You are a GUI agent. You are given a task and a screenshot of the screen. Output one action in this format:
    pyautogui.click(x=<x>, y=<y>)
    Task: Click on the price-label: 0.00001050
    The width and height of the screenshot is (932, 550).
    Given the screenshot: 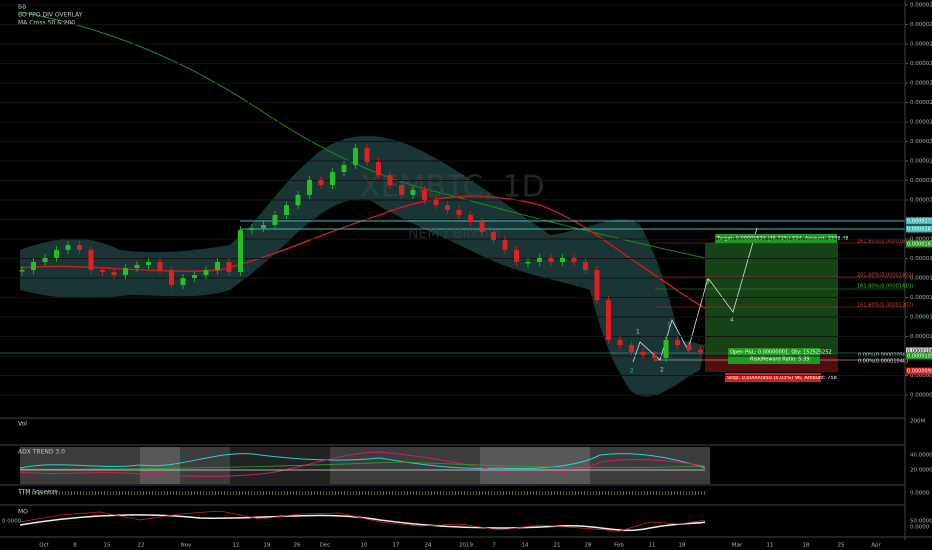 What is the action you would take?
    pyautogui.click(x=919, y=357)
    